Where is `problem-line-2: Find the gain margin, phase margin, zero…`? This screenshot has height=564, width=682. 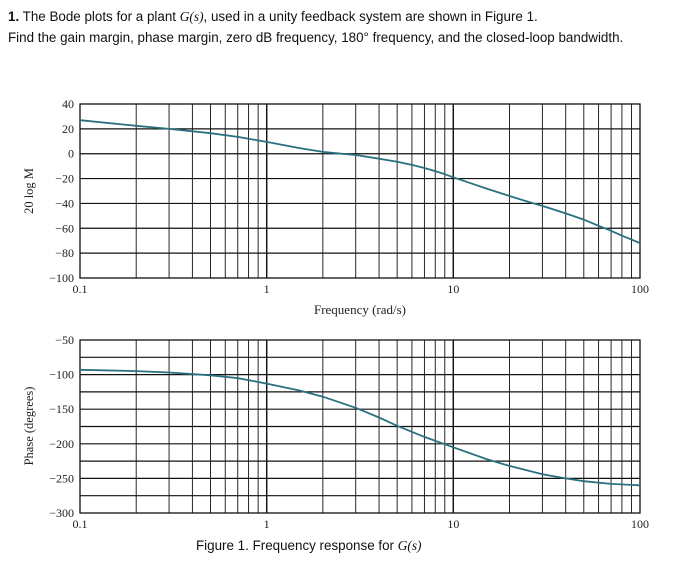 problem-line-2: Find the gain margin, phase margin, zero… is located at coordinates (316, 37).